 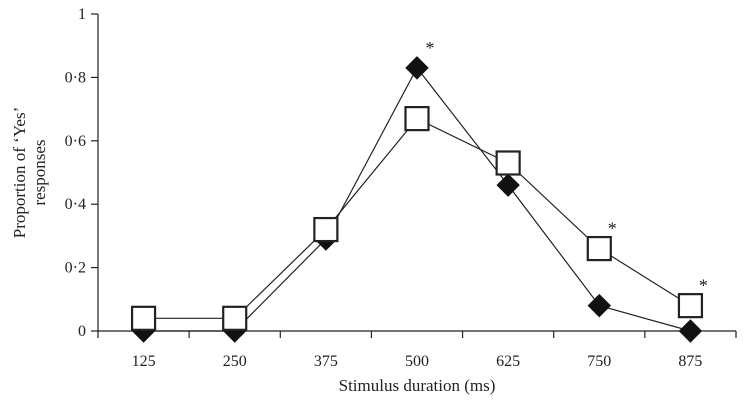 What do you see at coordinates (75, 268) in the screenshot?
I see `y-tick-label: 0·2` at bounding box center [75, 268].